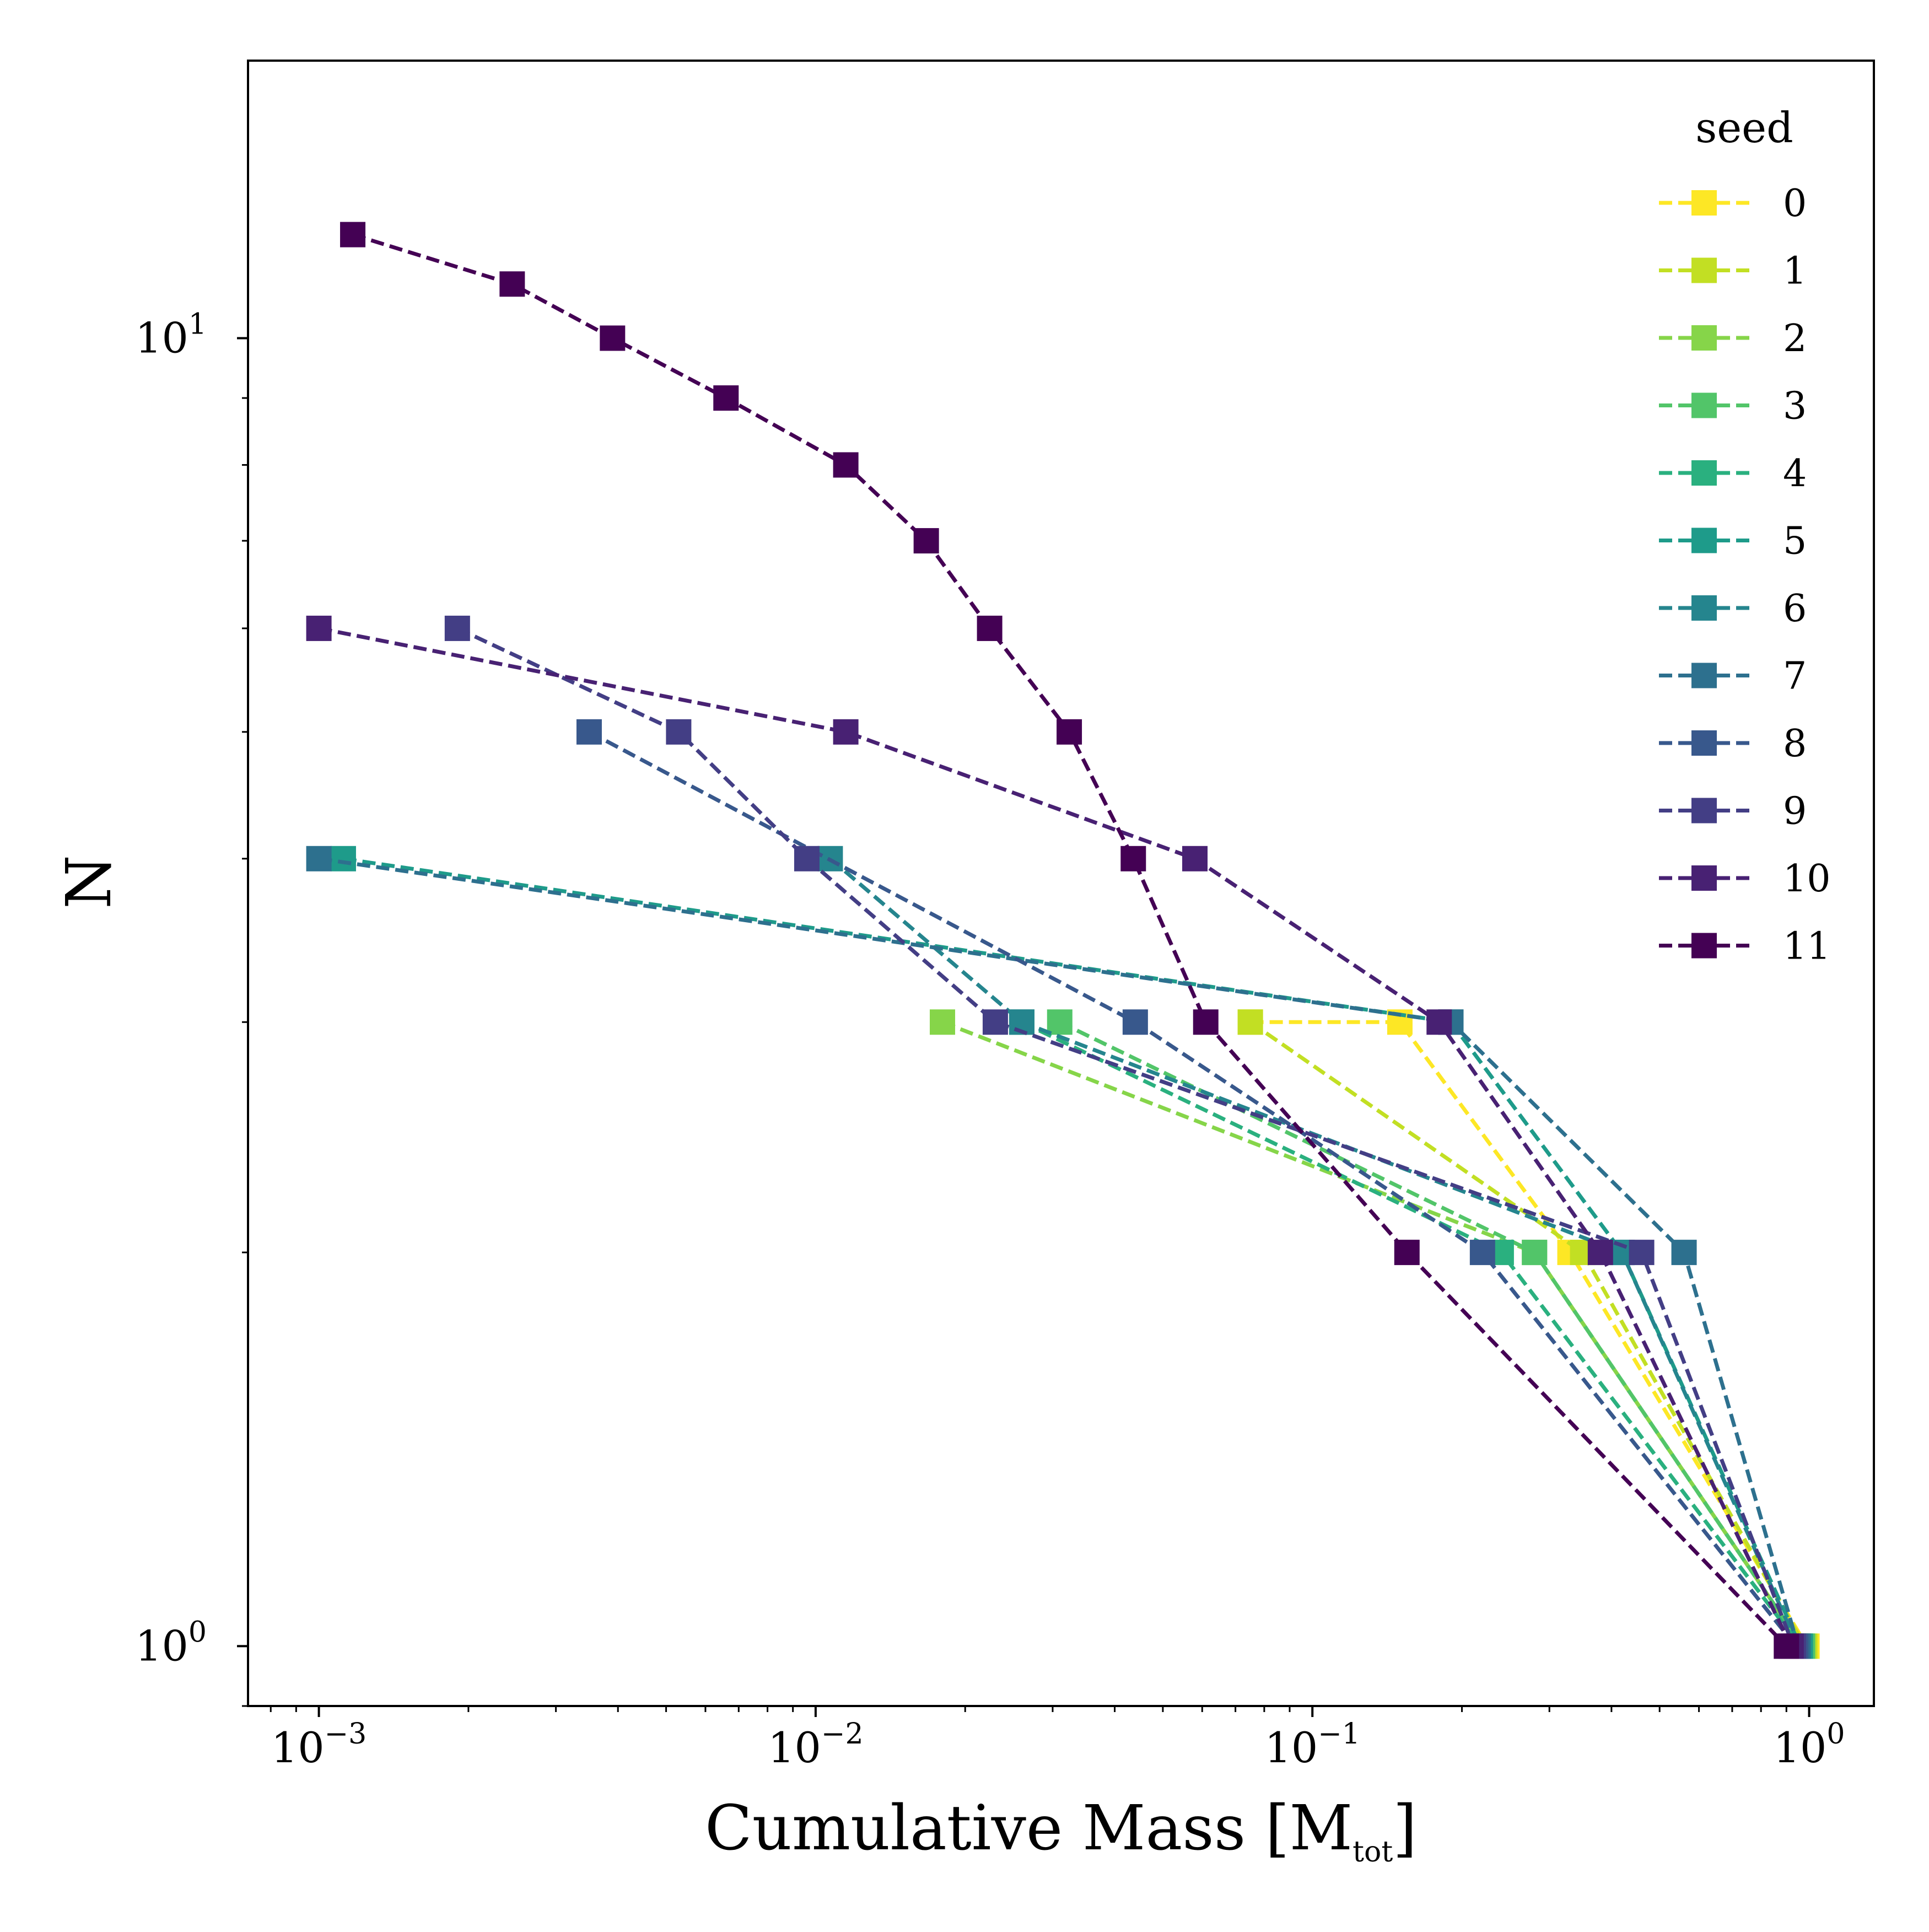 The image size is (1929, 1932). I want to click on legend-entry-5: 5, so click(1733, 541).